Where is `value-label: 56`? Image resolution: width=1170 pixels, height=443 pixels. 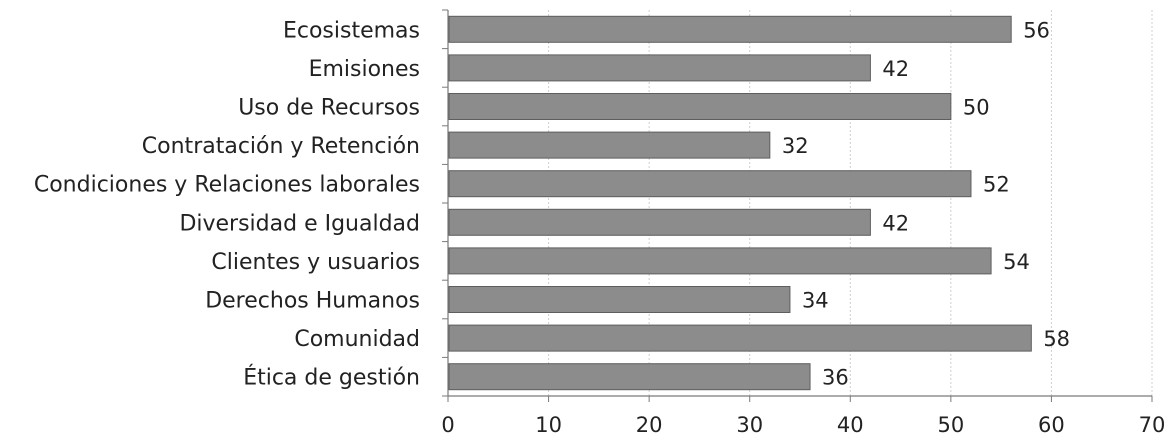
value-label: 56 is located at coordinates (1036, 30).